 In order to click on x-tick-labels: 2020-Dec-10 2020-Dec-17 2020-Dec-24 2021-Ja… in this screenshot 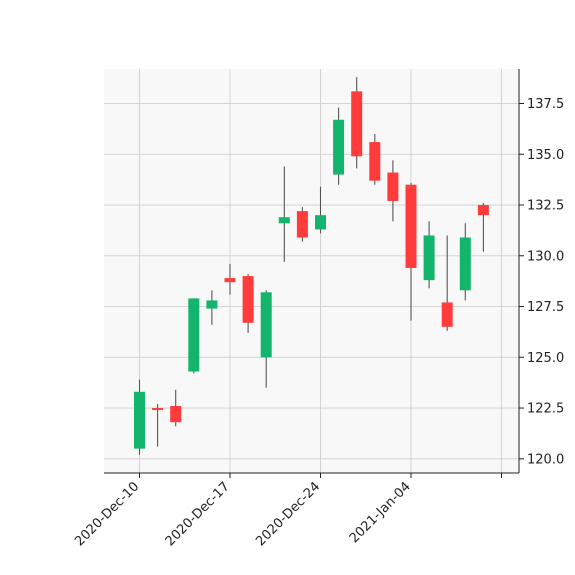, I will do `click(243, 514)`.